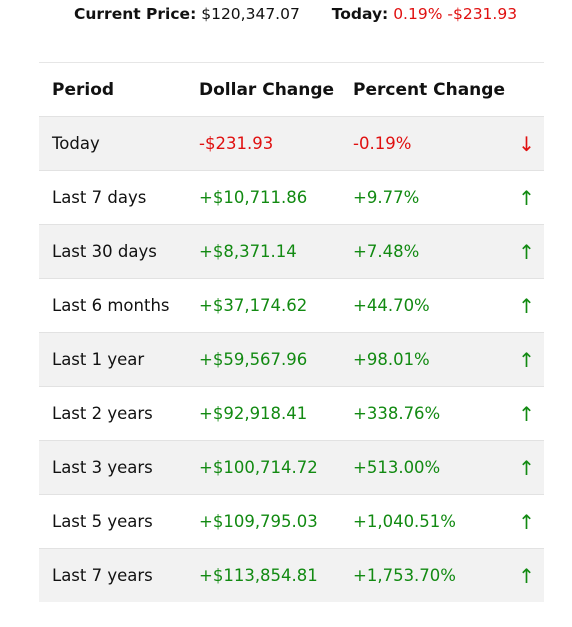 The width and height of the screenshot is (572, 627). Describe the element at coordinates (102, 575) in the screenshot. I see `period-cell: Last 7 years` at that location.